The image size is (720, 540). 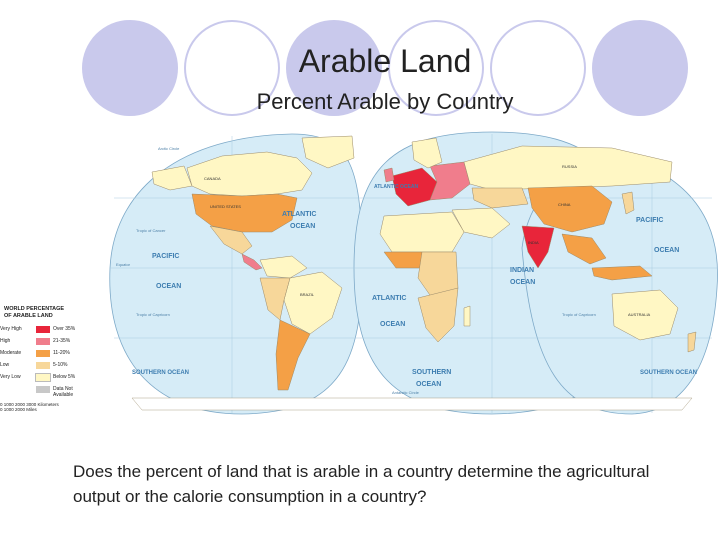 I want to click on legend-item-range: Below 5%, so click(x=64, y=377).